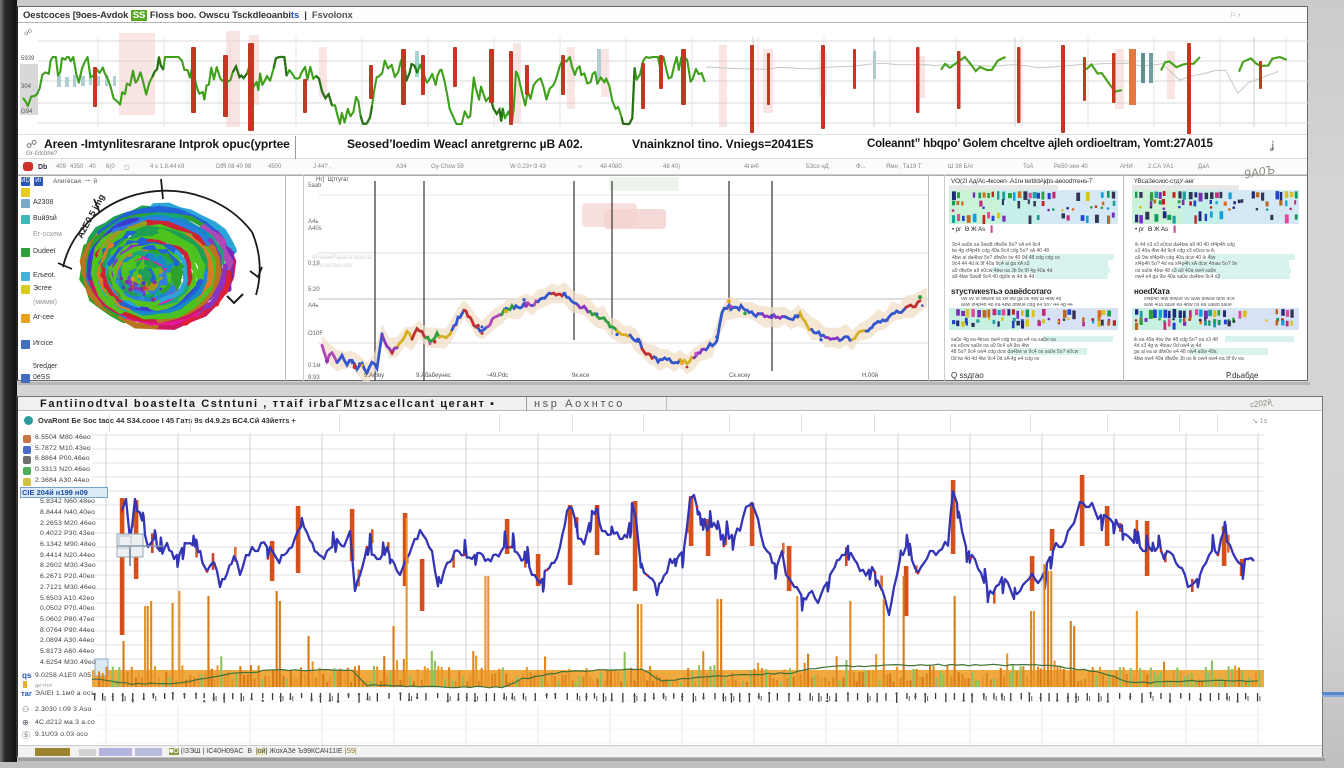 This screenshot has height=768, width=1344. What do you see at coordinates (26, 87) in the screenshot?
I see `svg-text: 304` at bounding box center [26, 87].